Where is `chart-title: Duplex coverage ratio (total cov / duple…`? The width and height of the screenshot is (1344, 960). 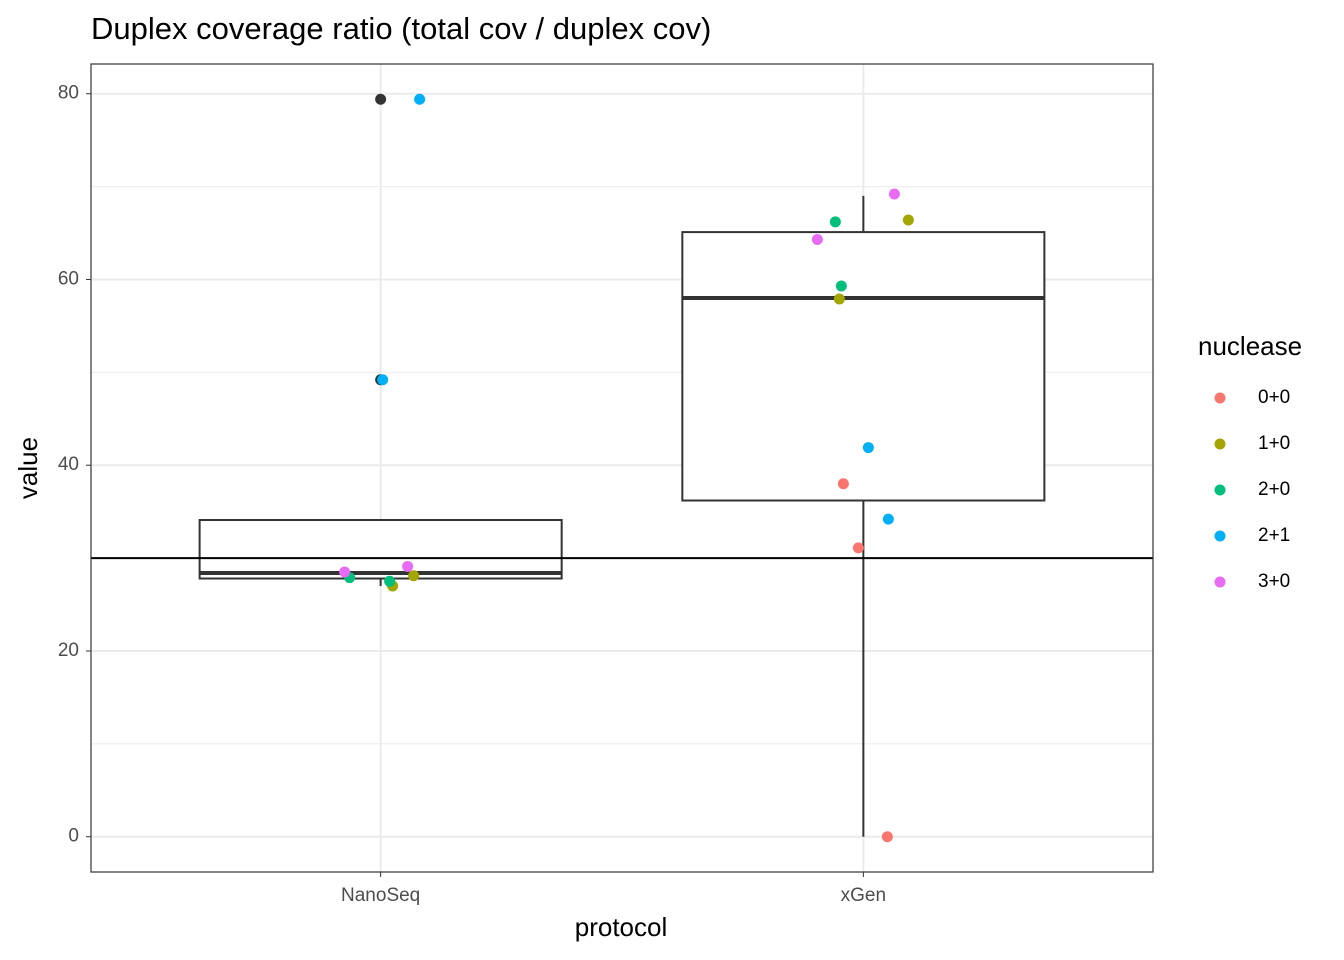
chart-title: Duplex coverage ratio (total cov / duple… is located at coordinates (401, 28).